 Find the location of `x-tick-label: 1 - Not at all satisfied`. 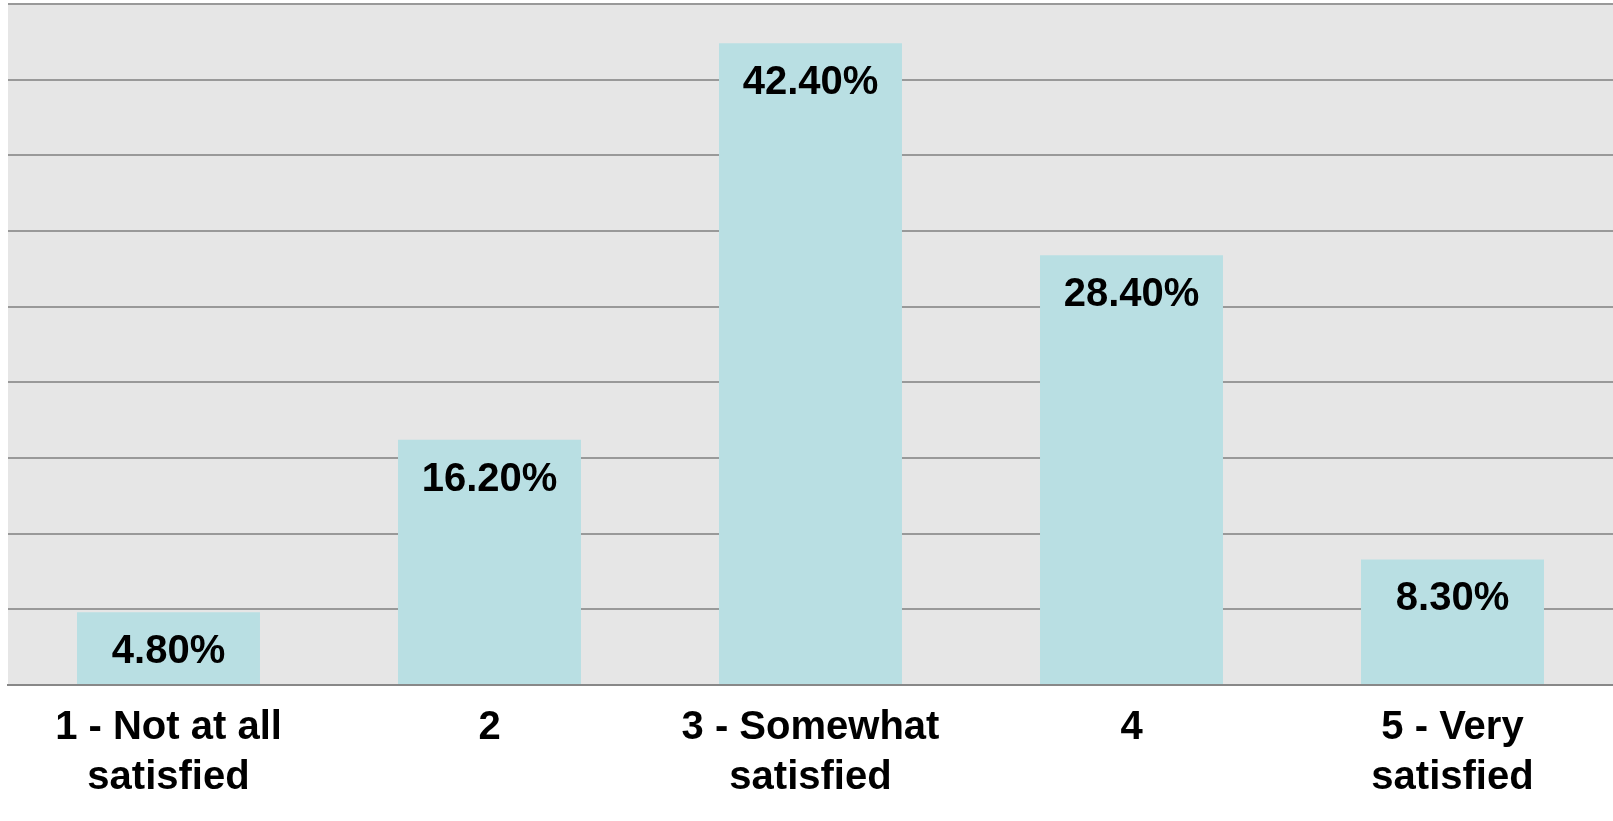

x-tick-label: 1 - Not at all satisfied is located at coordinates (168, 750).